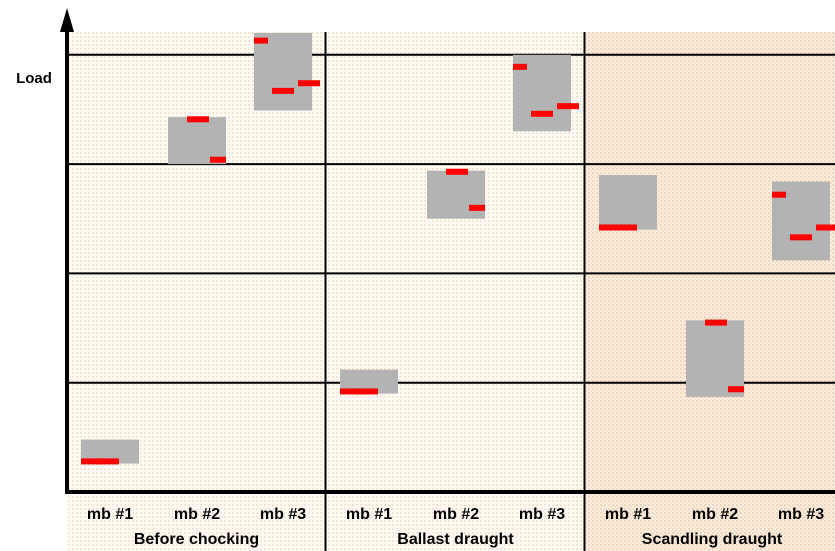 This screenshot has height=551, width=835. What do you see at coordinates (67, 20) in the screenshot?
I see `y-axis-arrow-icon` at bounding box center [67, 20].